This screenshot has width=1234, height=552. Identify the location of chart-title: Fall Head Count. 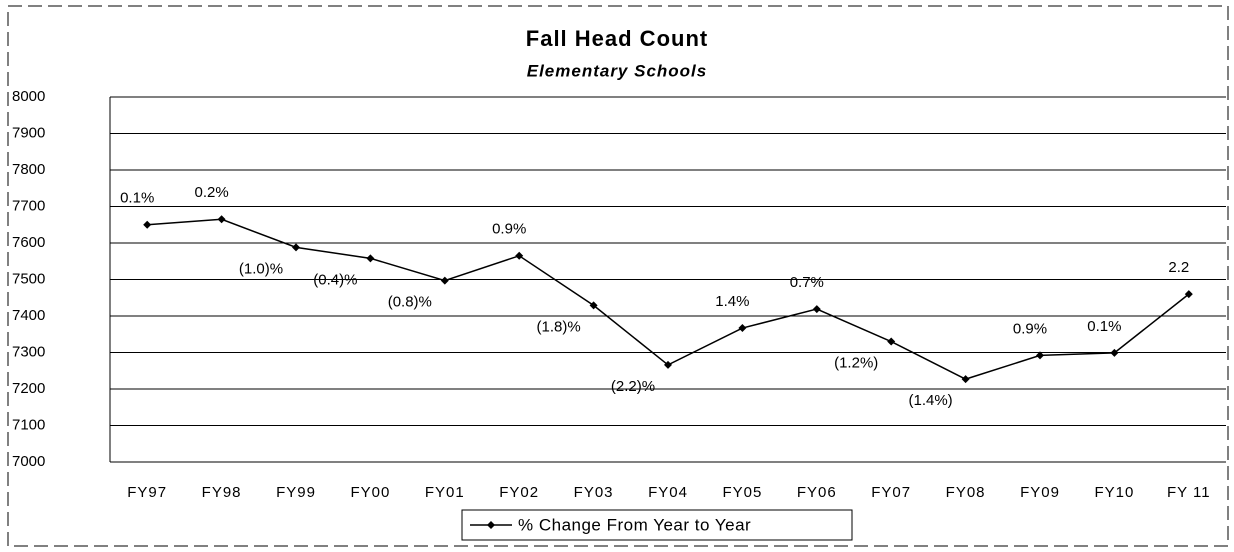
(617, 38).